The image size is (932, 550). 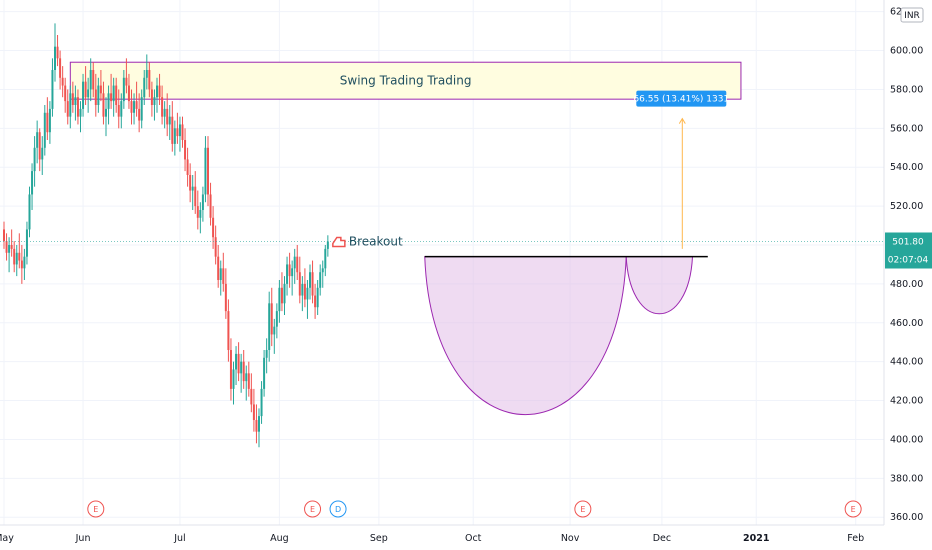 I want to click on cup-shape, so click(x=525, y=335).